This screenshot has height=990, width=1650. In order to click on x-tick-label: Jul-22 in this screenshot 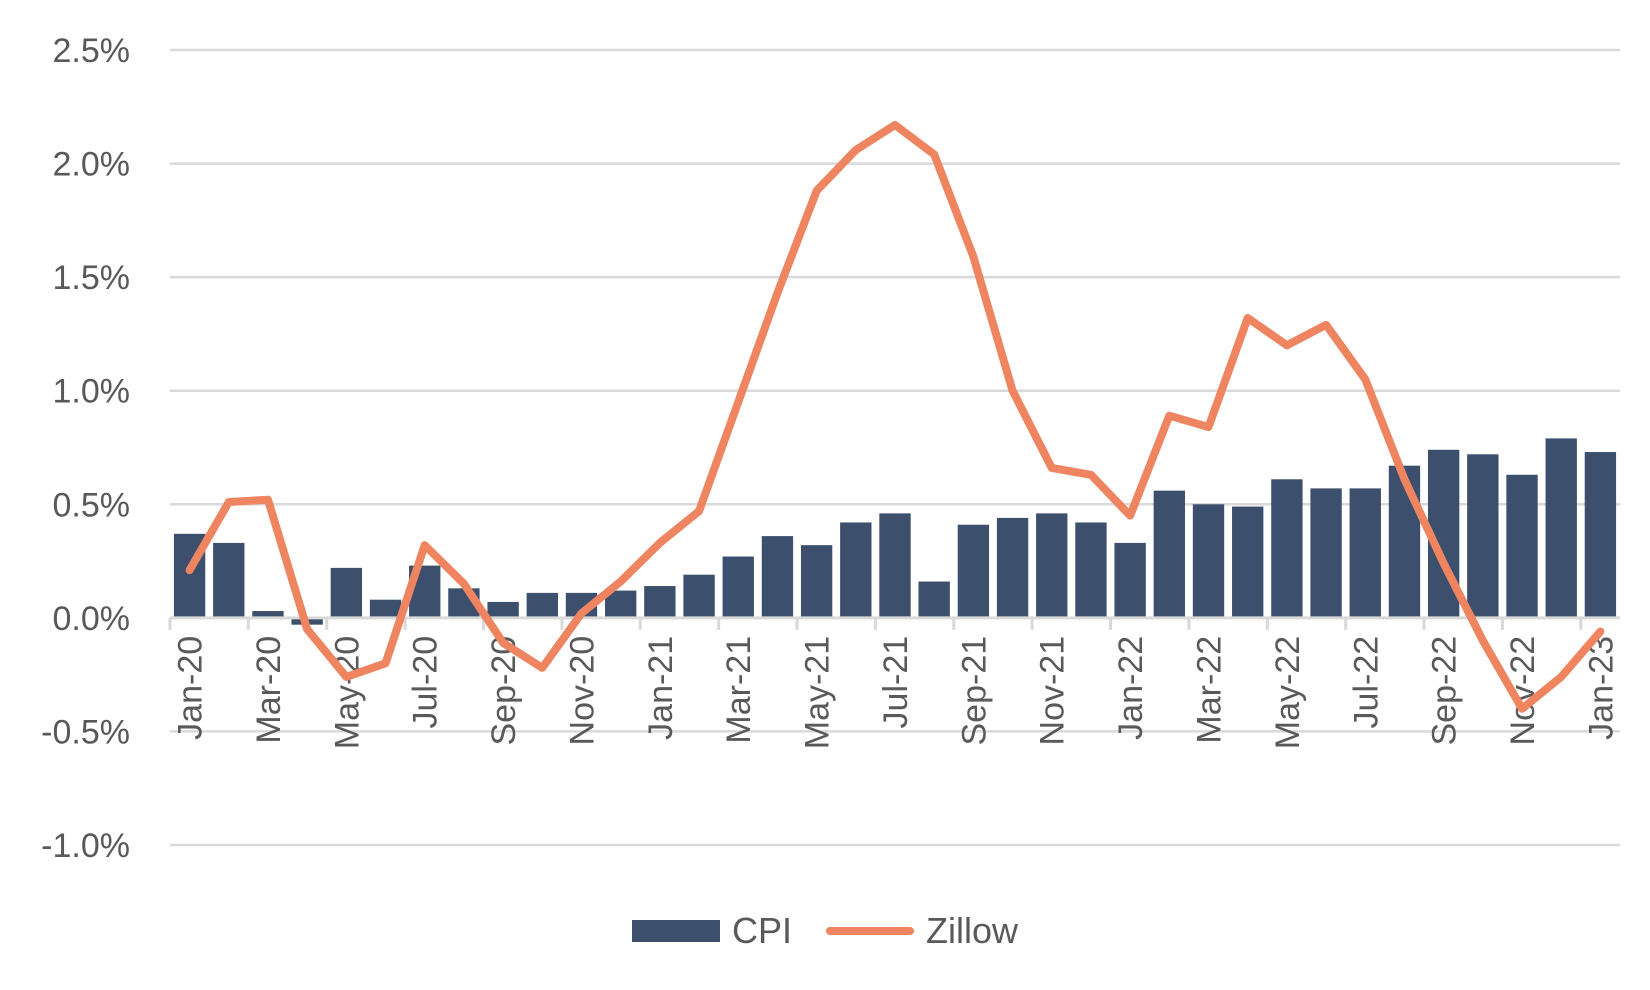, I will do `click(1366, 682)`.